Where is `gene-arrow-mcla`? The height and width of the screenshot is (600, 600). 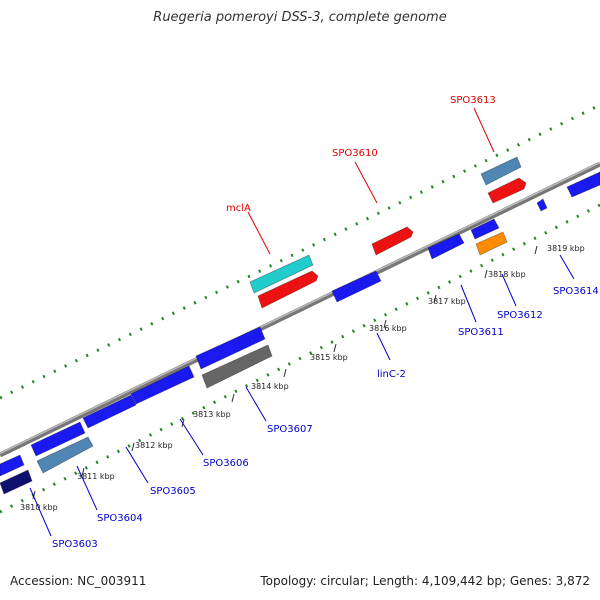
gene-arrow-mcla is located at coordinates (281, 274).